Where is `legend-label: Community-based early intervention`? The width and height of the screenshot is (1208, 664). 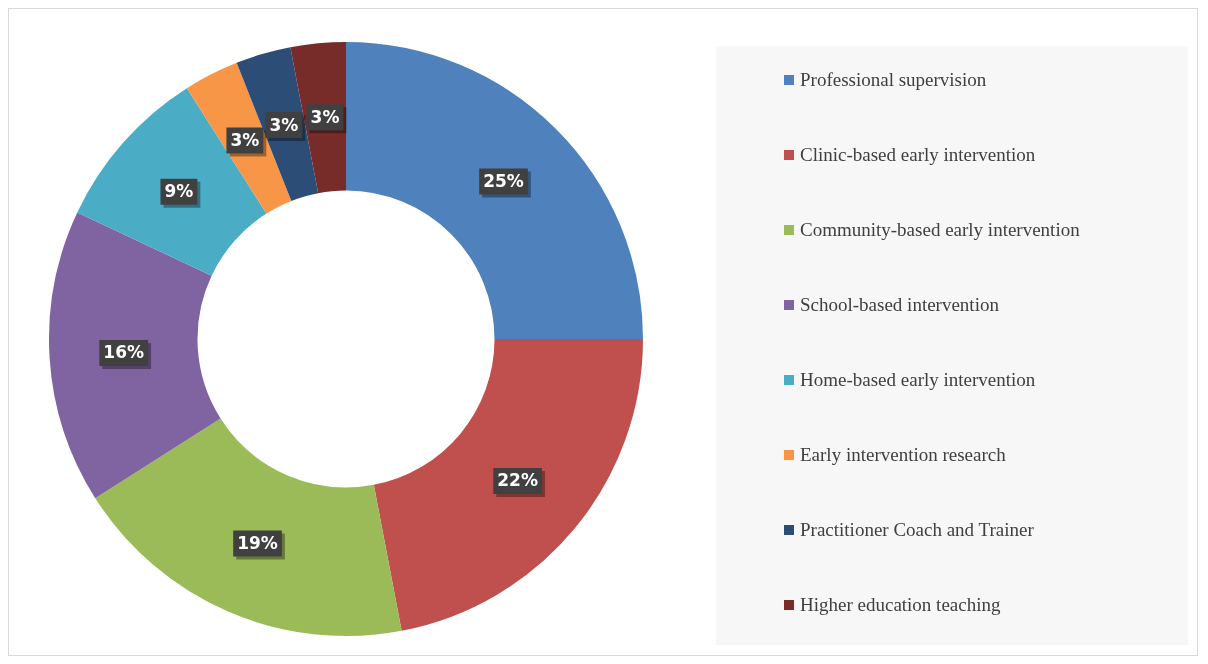 legend-label: Community-based early intervention is located at coordinates (940, 230).